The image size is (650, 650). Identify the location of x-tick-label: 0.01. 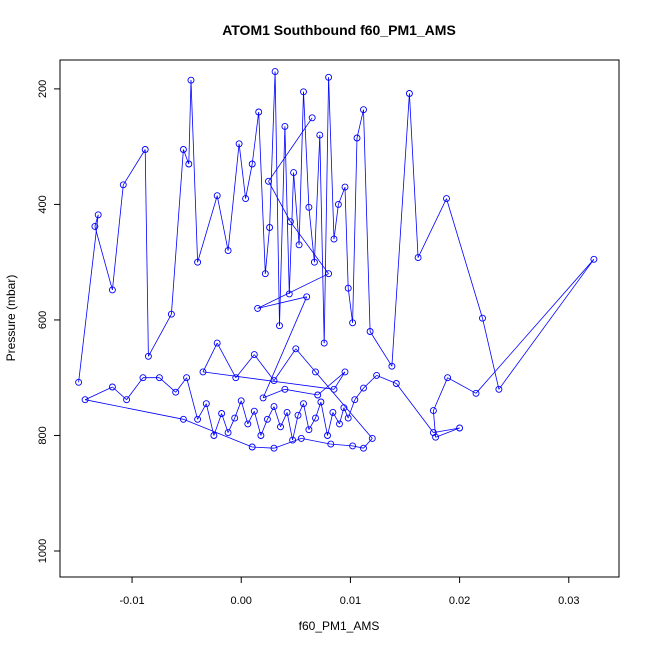
(350, 601).